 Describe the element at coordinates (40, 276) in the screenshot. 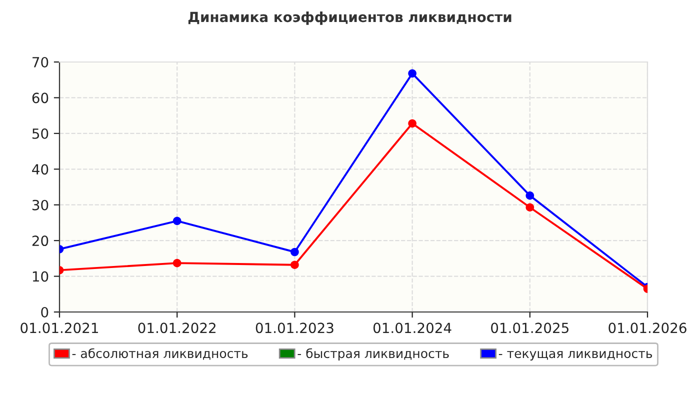

I see `y-tick-label: 10` at that location.